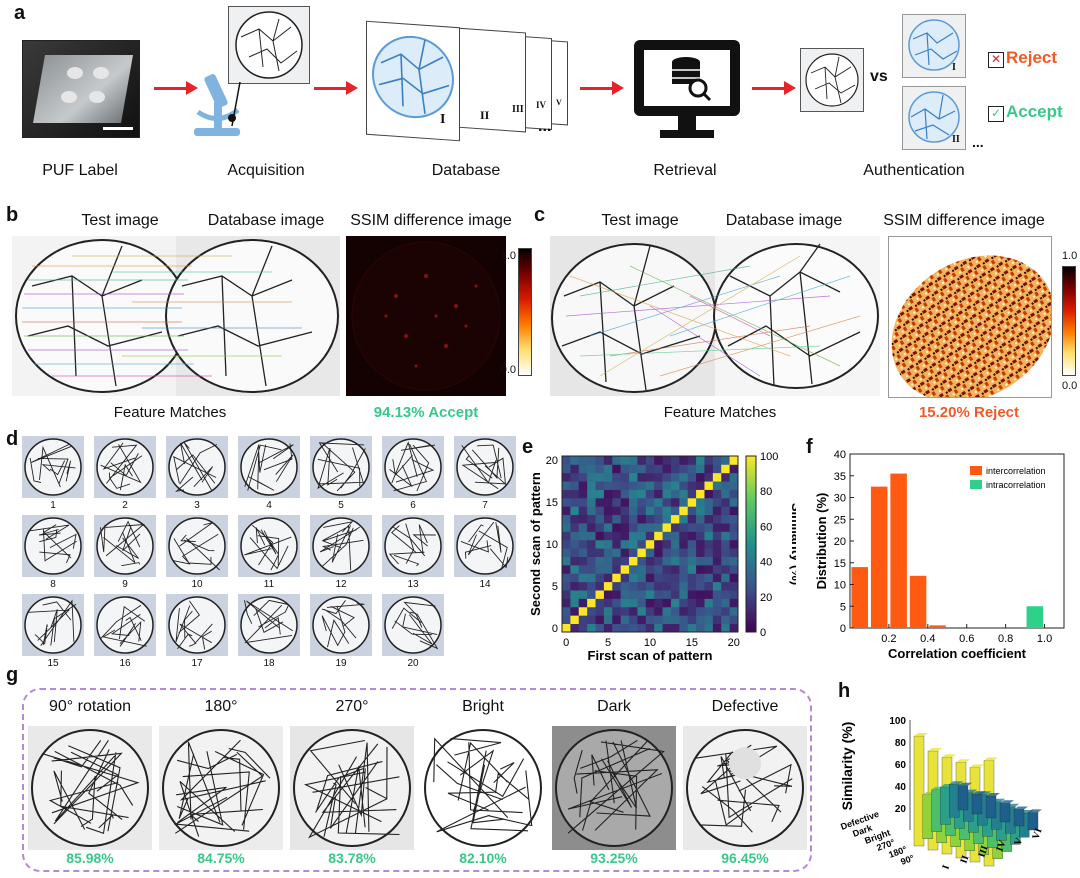 This screenshot has height=878, width=1080. Describe the element at coordinates (1016, 485) in the screenshot. I see `legend-label: intracorrelation` at that location.